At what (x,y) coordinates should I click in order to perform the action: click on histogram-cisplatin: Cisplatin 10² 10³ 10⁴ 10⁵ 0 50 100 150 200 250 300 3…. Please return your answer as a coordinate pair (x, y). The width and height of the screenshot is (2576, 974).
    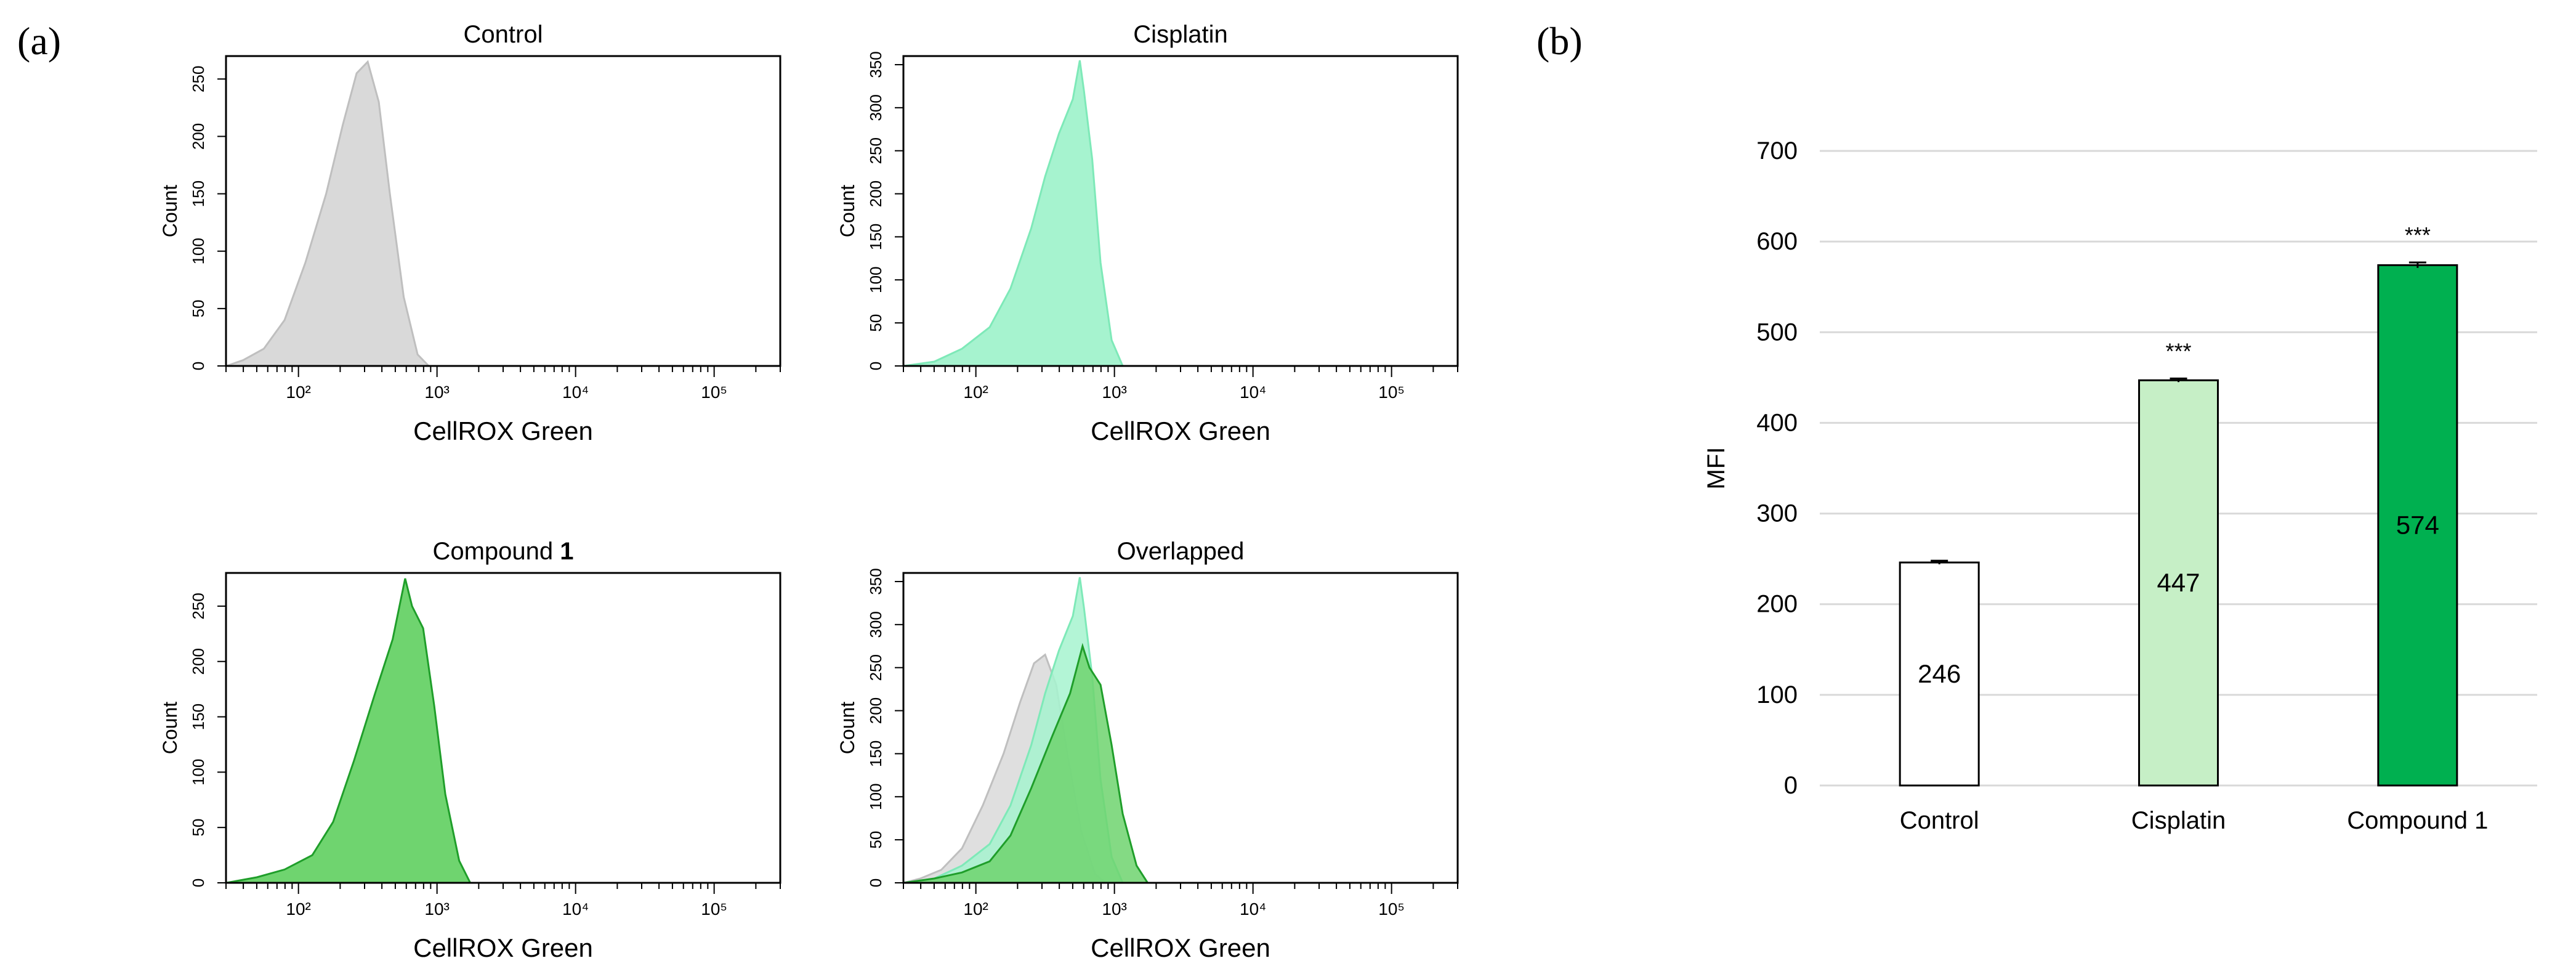
    Looking at the image, I should click on (1147, 233).